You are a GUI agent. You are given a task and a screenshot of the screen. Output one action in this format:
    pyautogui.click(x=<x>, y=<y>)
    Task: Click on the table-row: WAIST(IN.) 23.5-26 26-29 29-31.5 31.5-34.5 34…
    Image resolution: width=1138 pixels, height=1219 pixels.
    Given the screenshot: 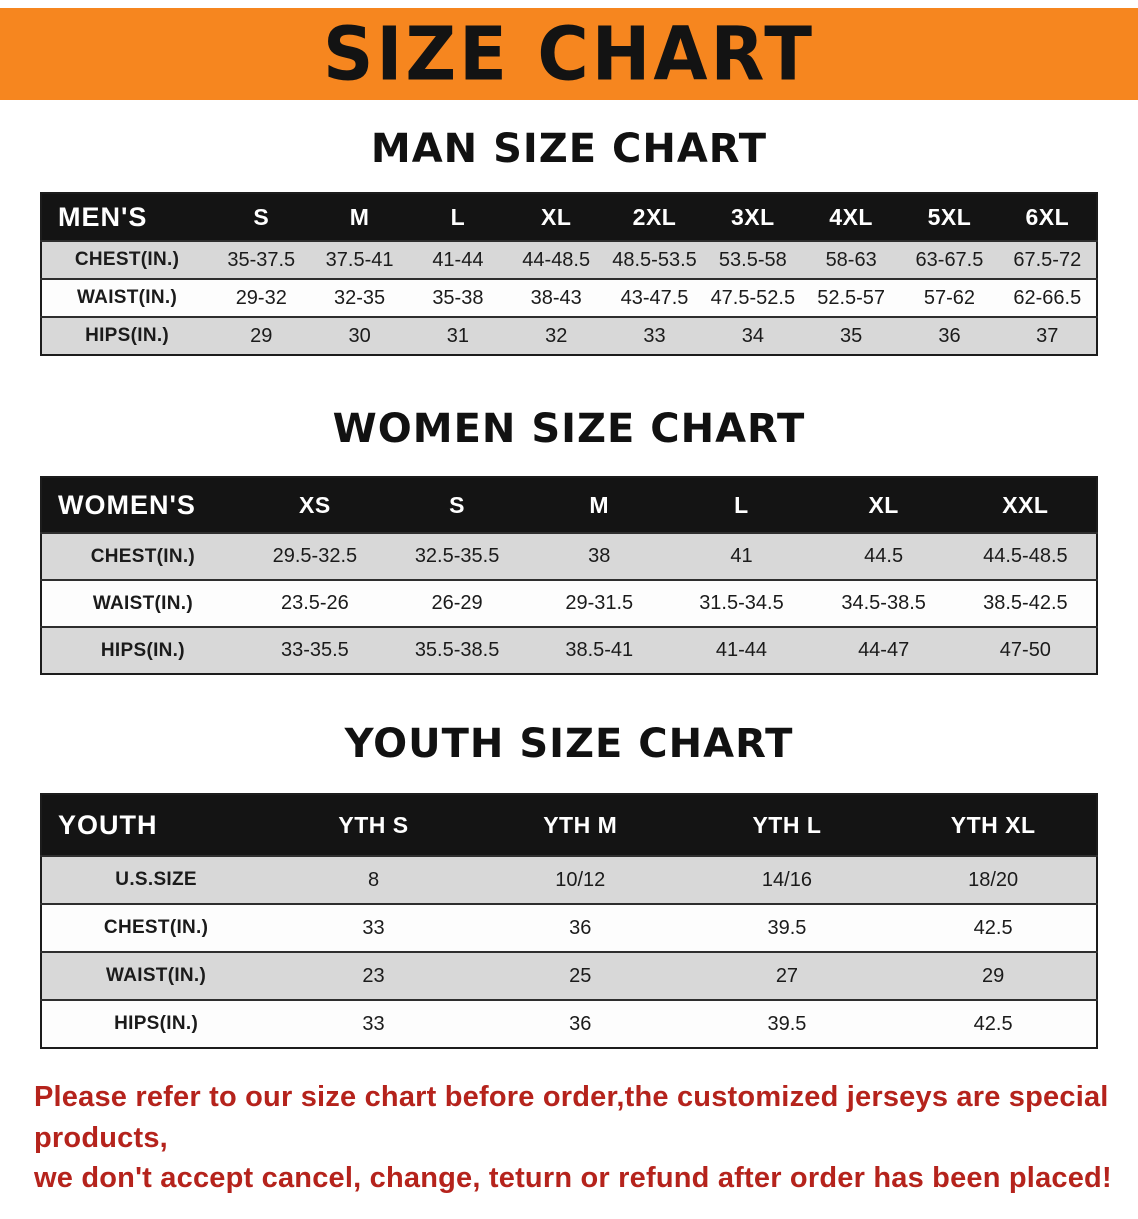 What is the action you would take?
    pyautogui.click(x=569, y=603)
    